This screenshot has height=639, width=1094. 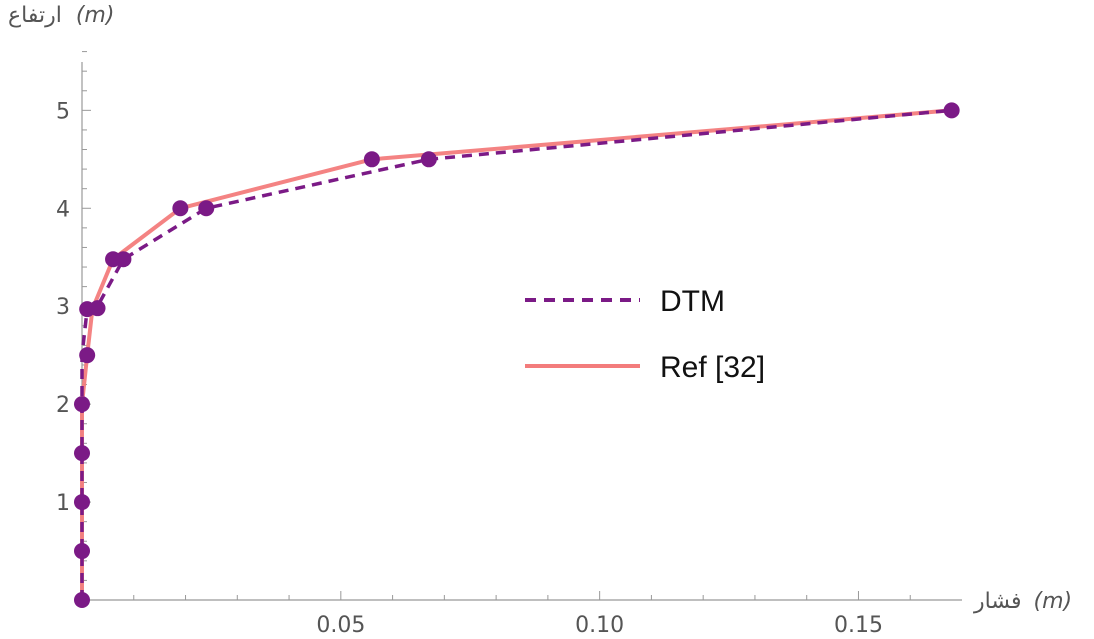 What do you see at coordinates (1022, 601) in the screenshot?
I see `x-axis-title: فشار (m)` at bounding box center [1022, 601].